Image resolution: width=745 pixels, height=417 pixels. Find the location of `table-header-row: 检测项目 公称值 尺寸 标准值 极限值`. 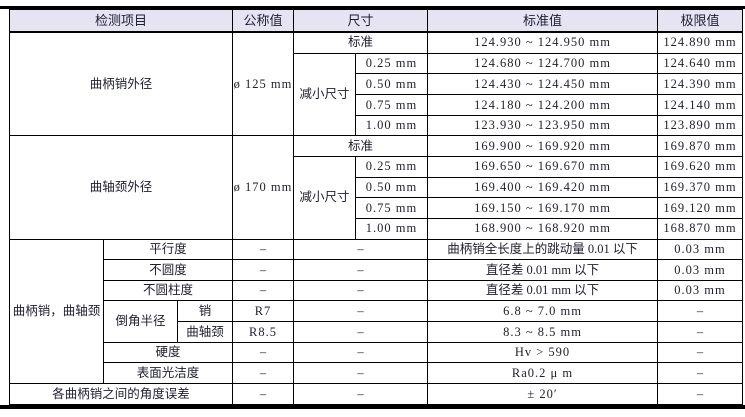

table-header-row: 检测项目 公称值 尺寸 标准值 极限值 is located at coordinates (376, 20).